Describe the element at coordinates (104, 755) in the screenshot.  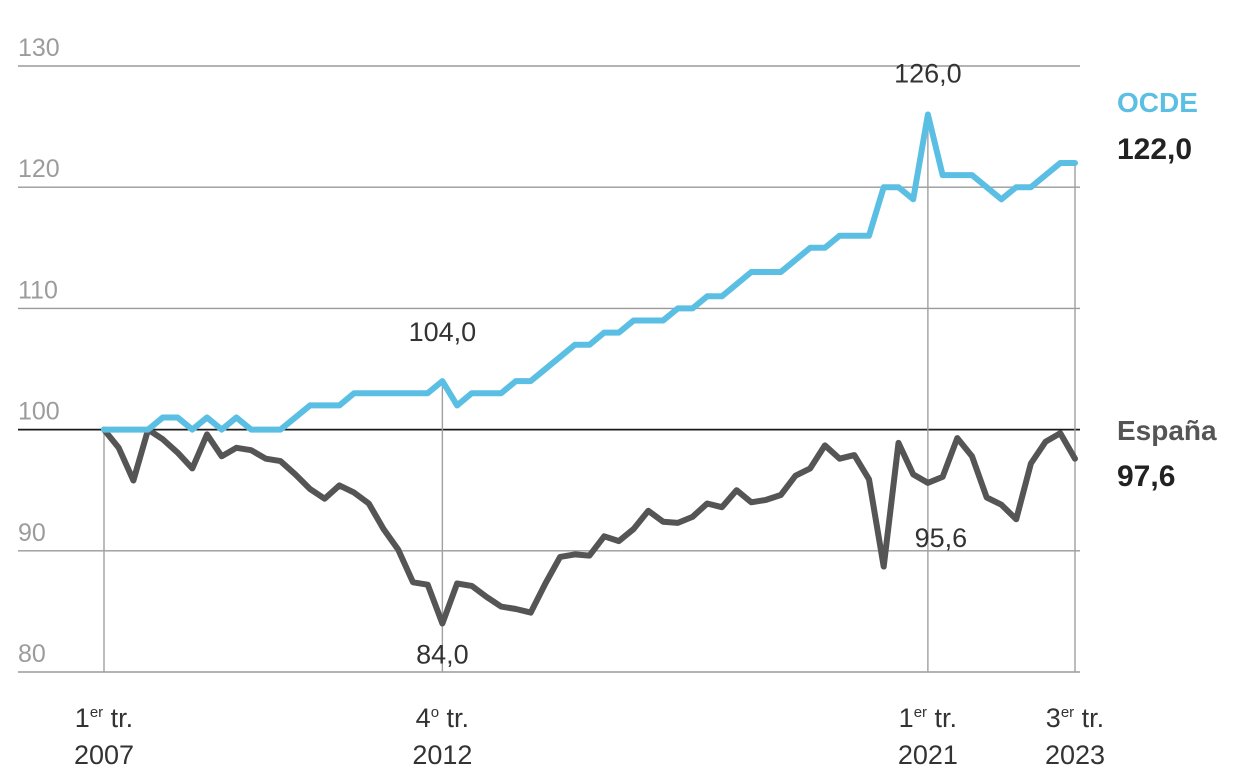
I see `x-tick-label-year: 2007` at that location.